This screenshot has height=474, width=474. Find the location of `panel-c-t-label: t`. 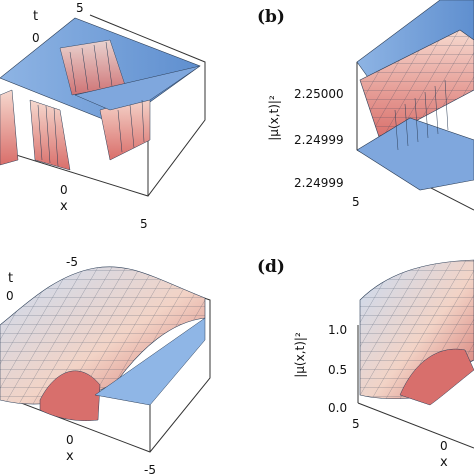

panel-c-t-label: t is located at coordinates (10, 278).